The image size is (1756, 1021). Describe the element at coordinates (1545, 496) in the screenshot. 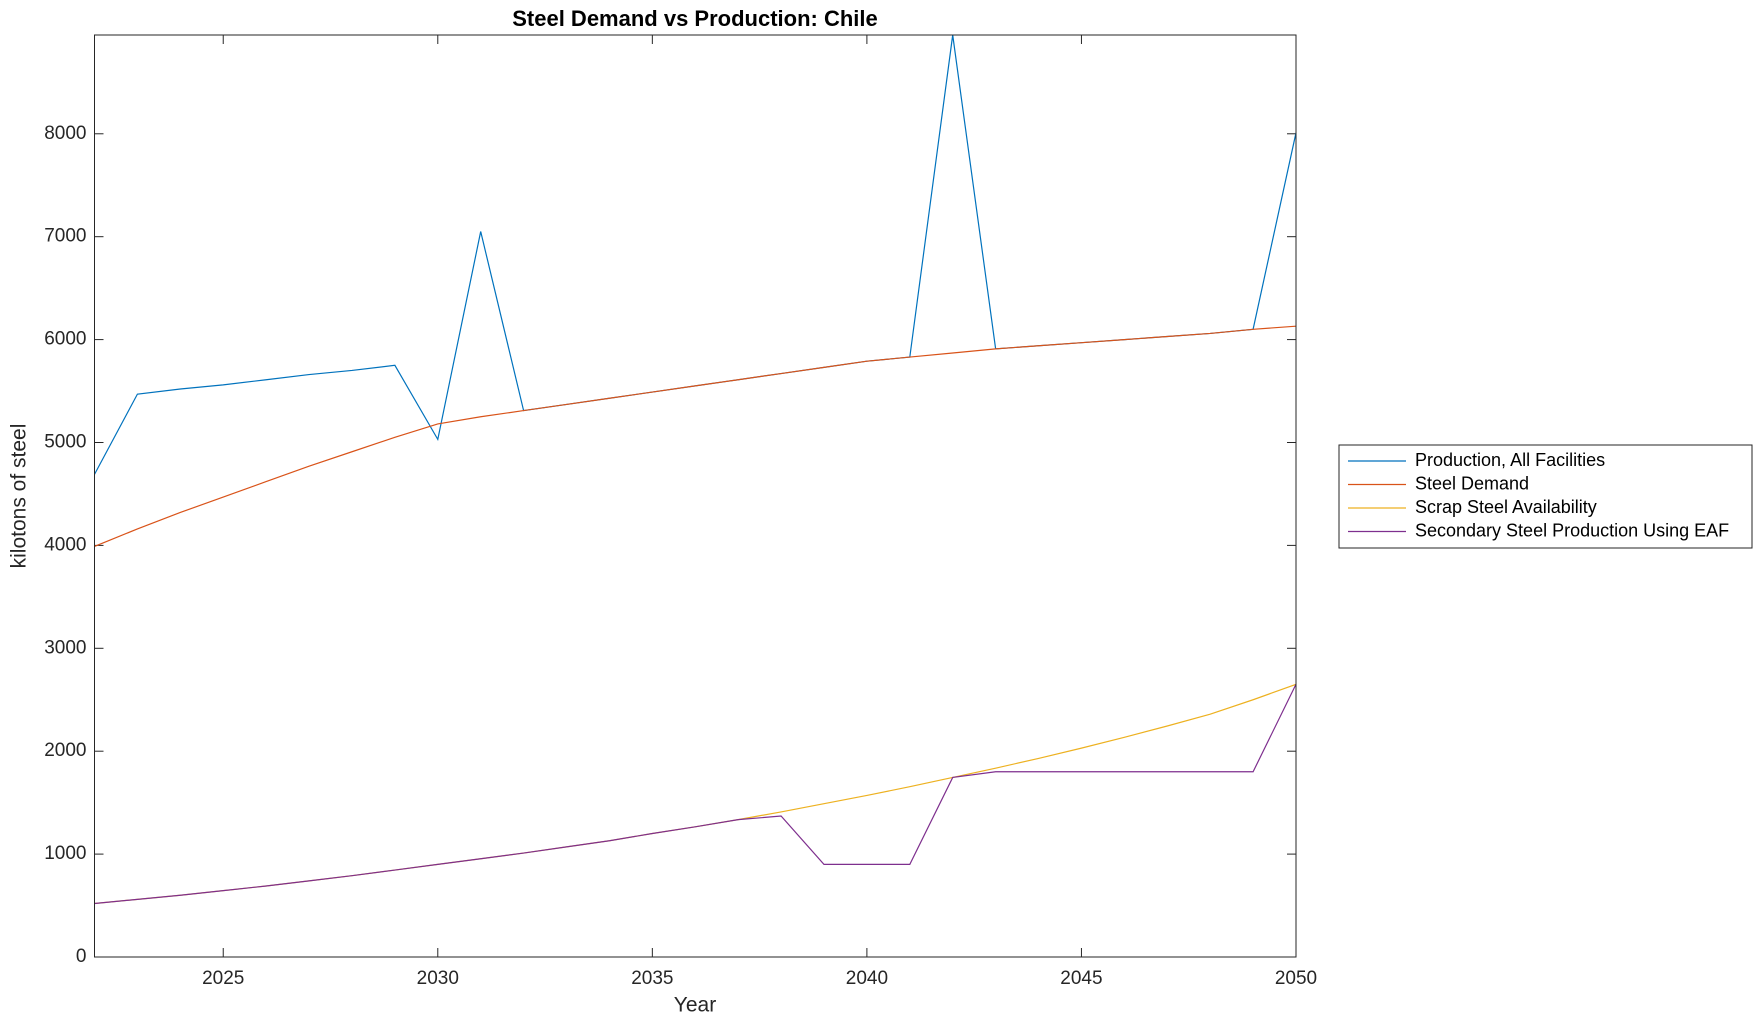

I see `legend-box` at that location.